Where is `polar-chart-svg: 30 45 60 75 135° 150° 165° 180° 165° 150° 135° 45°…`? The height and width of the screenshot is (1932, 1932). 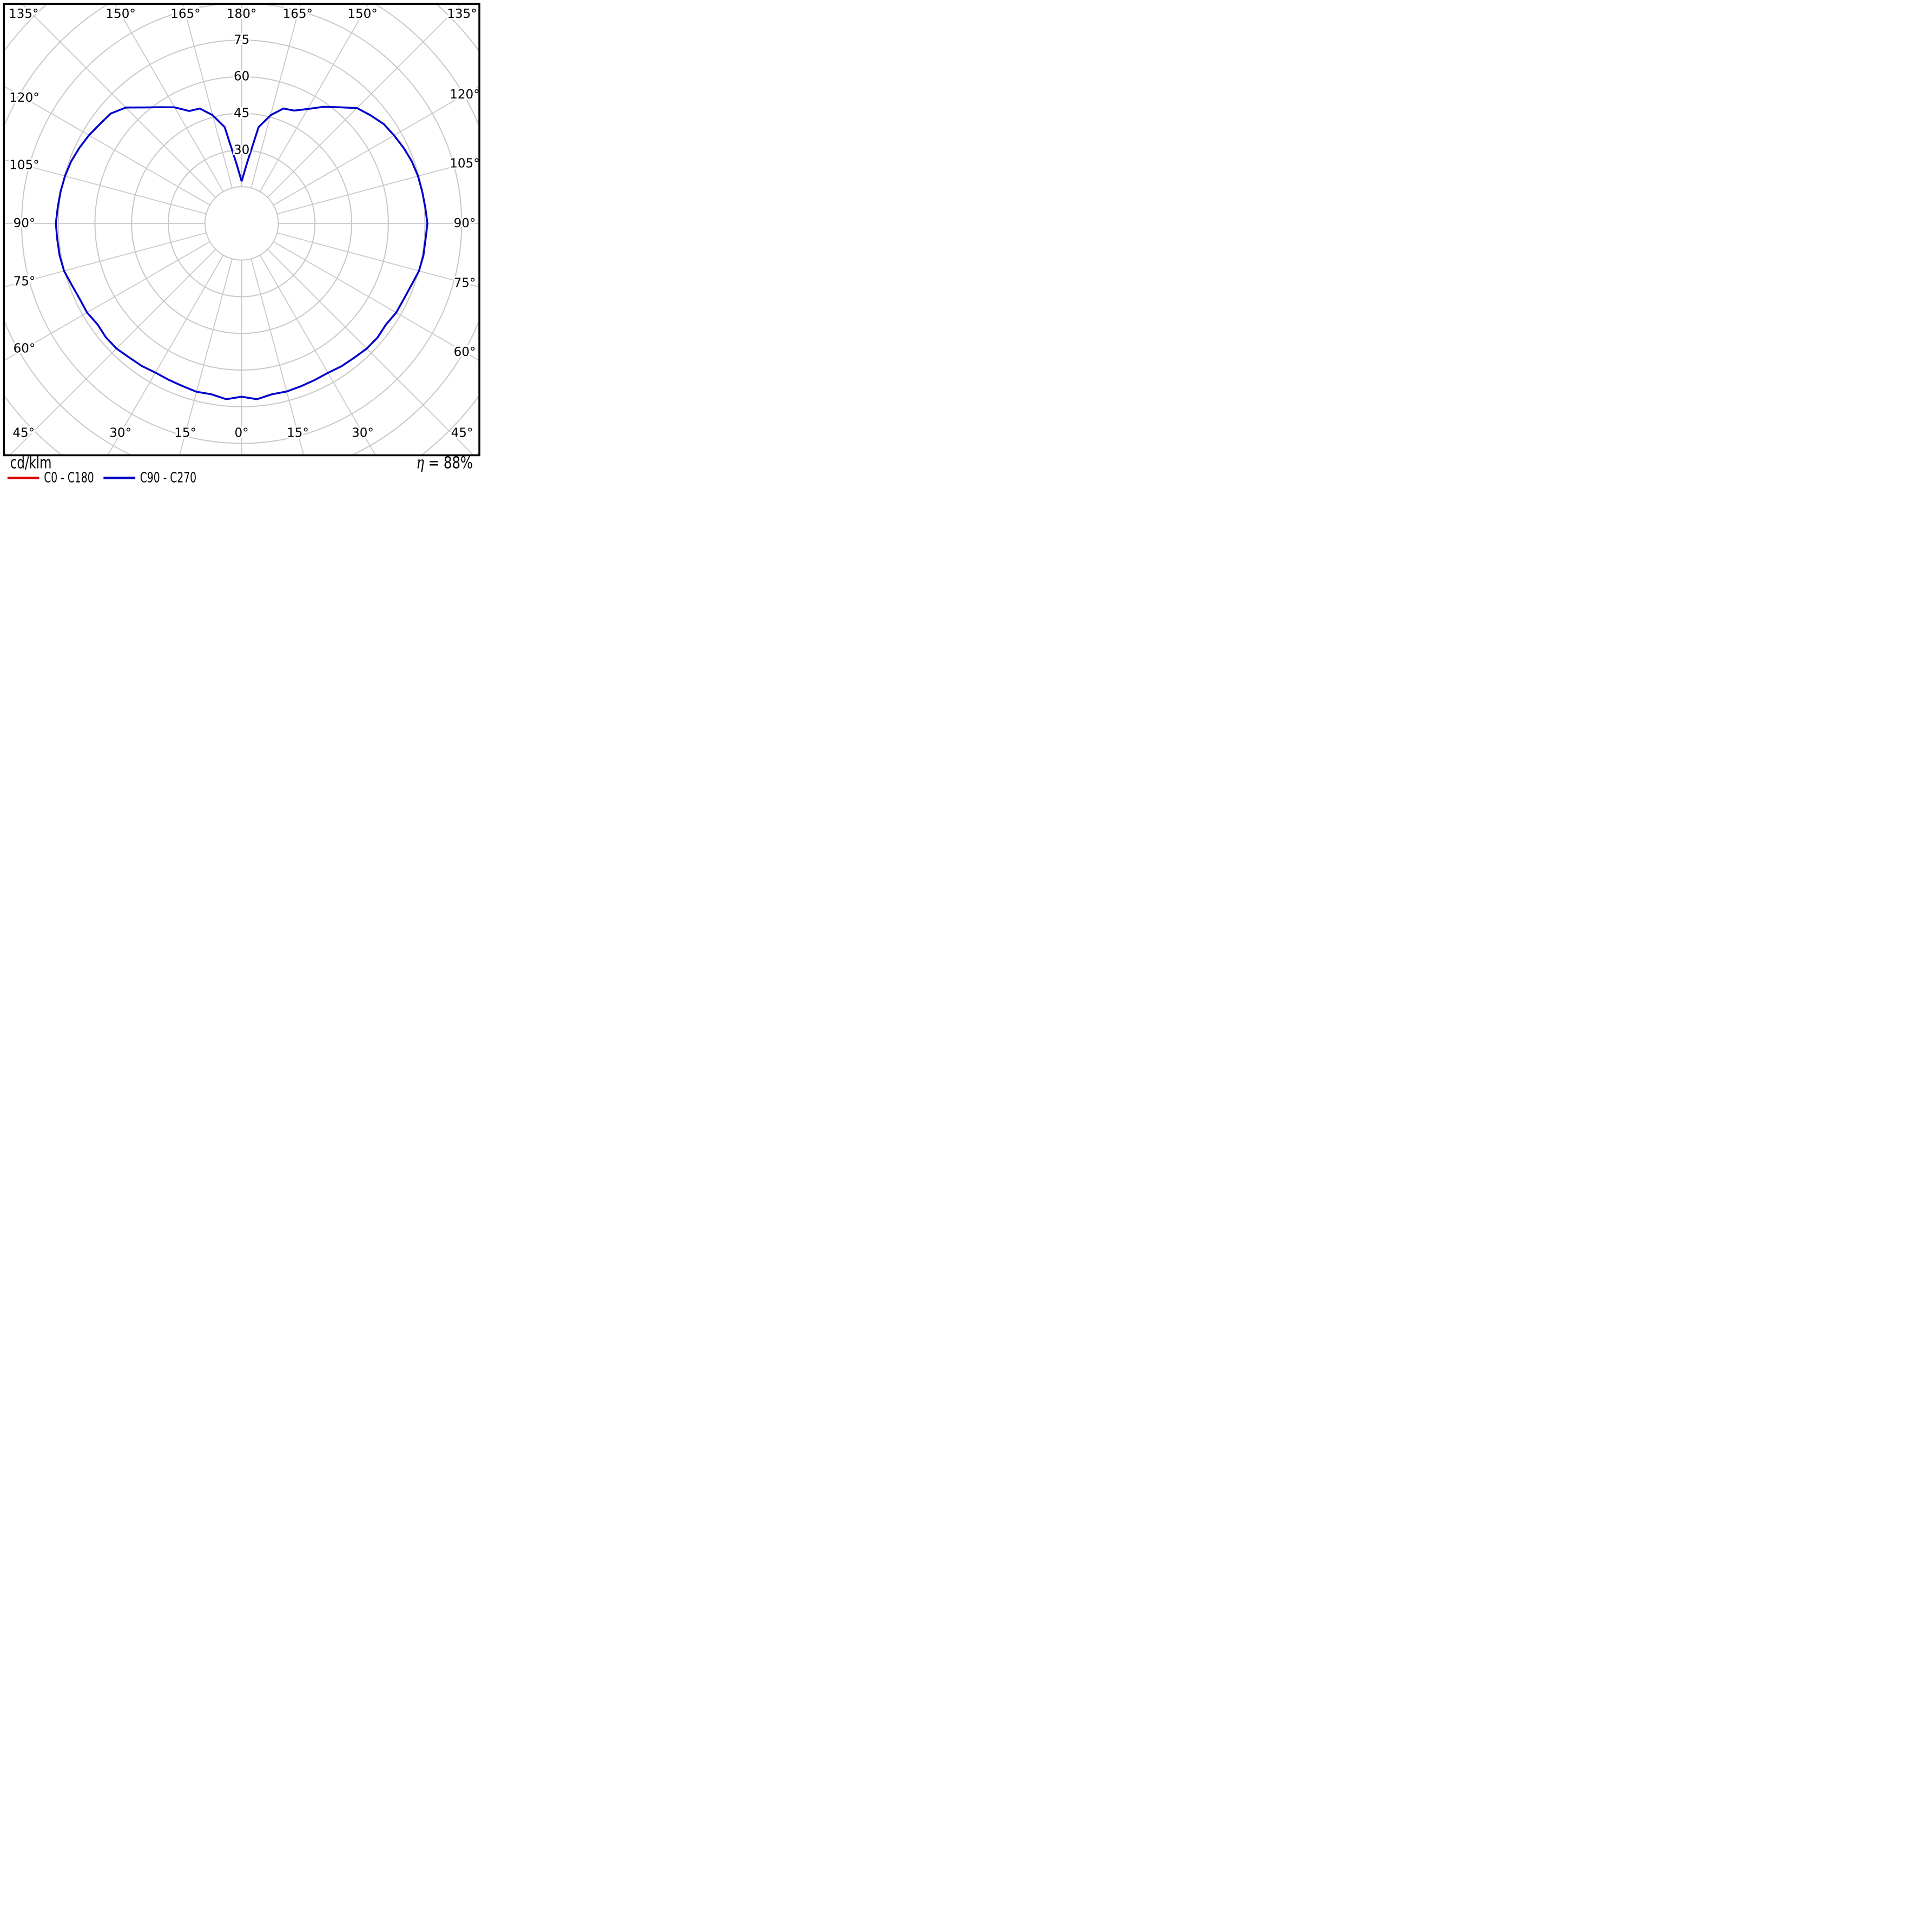 polar-chart-svg: 30 45 60 75 135° 150° 165° 180° 165° 150° 135° 45°… is located at coordinates (242, 243).